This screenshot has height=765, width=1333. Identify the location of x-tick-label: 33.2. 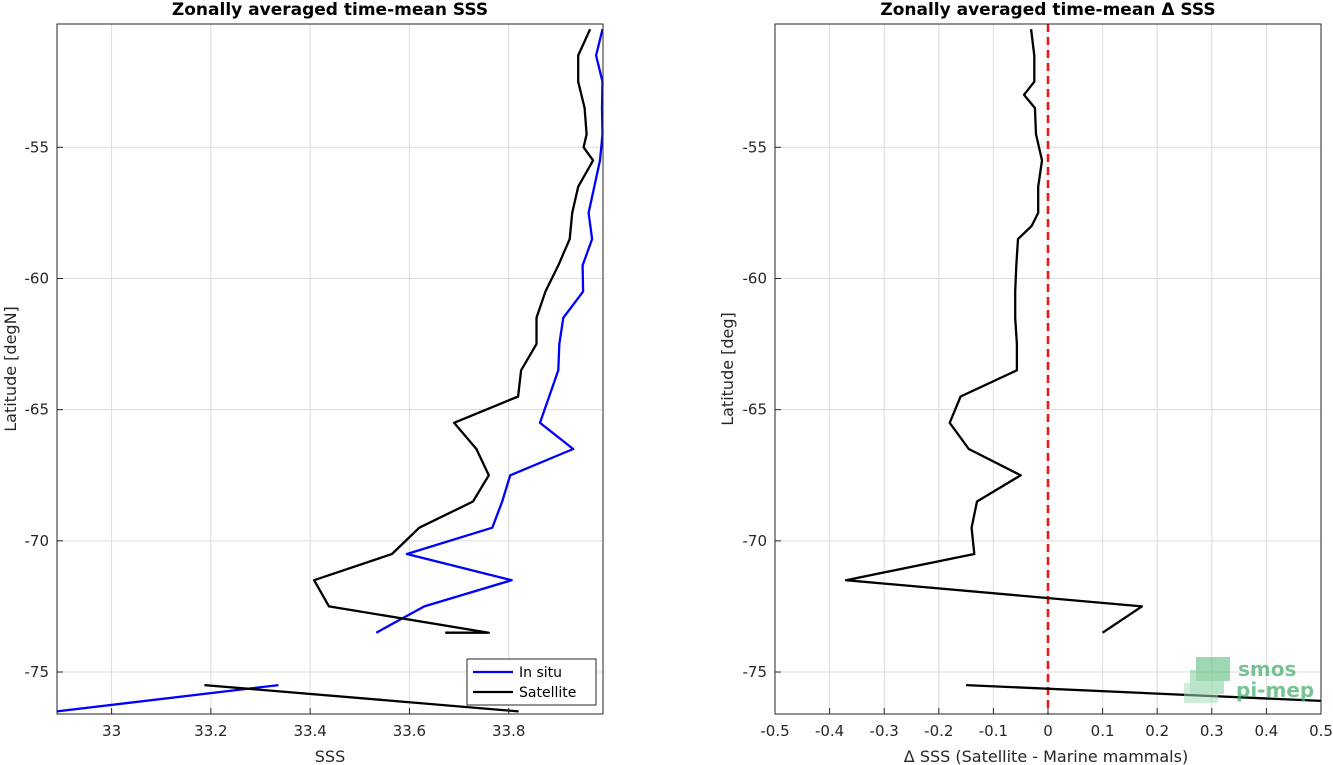
(210, 731).